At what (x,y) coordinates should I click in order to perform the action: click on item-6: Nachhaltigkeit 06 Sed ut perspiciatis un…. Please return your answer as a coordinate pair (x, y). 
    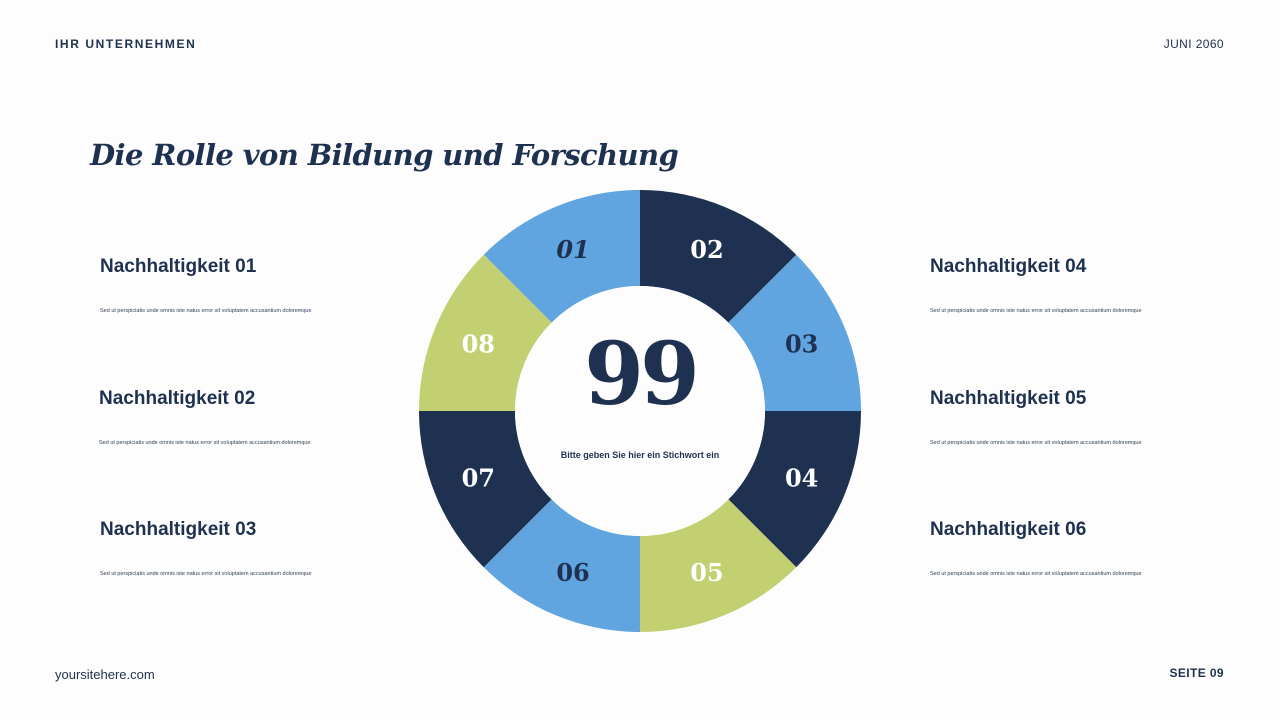
    Looking at the image, I should click on (1080, 548).